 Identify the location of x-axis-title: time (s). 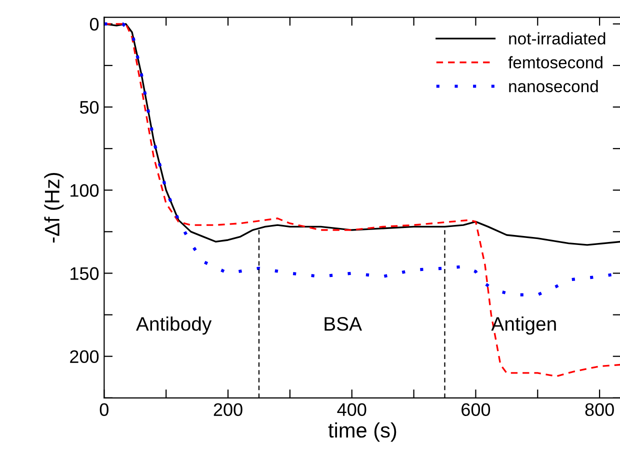
(362, 432).